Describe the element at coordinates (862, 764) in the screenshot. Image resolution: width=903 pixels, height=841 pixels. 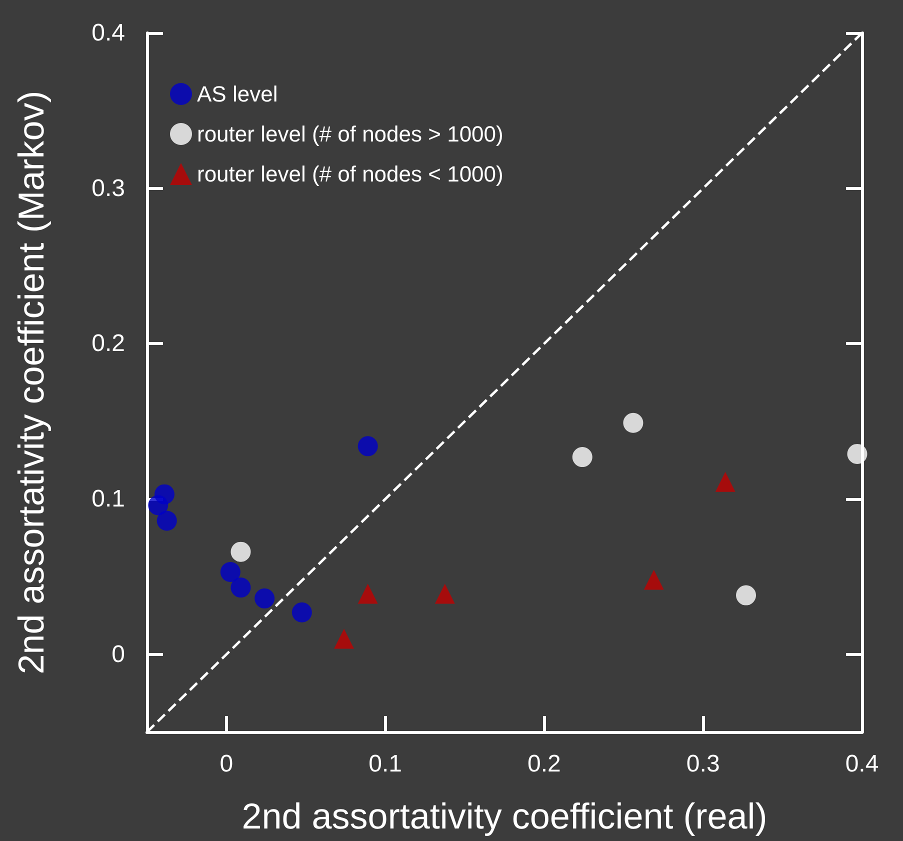
I see `x-tick-label: 0.4` at that location.